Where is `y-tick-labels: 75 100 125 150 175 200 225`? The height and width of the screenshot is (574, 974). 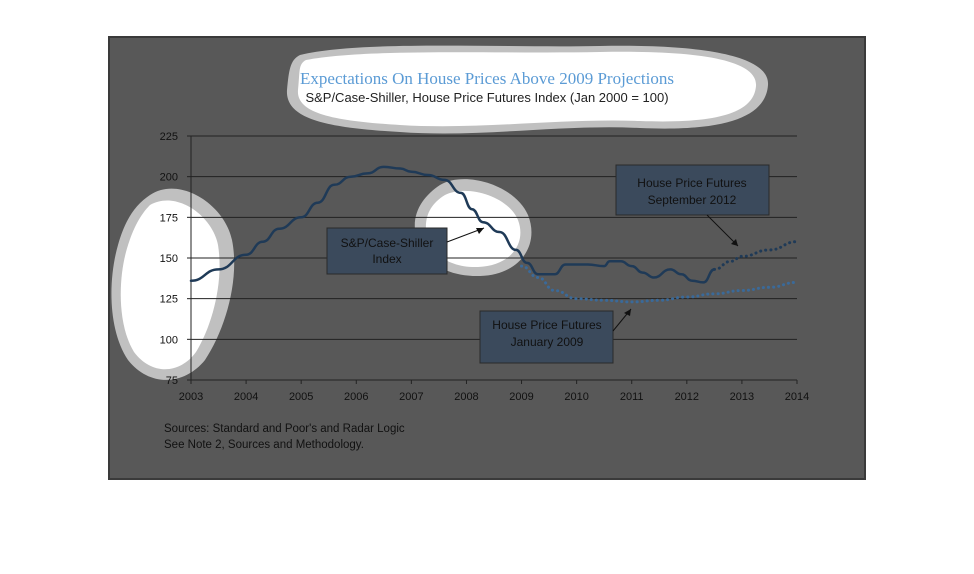 y-tick-labels: 75 100 125 150 175 200 225 is located at coordinates (175, 259).